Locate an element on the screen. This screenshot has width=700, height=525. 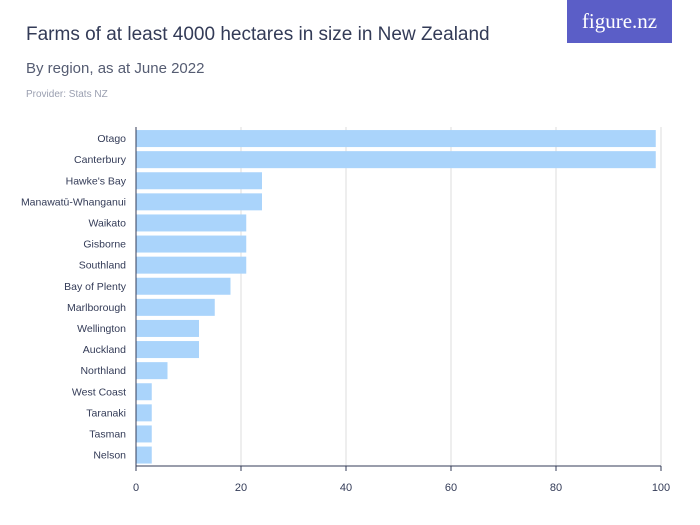
category-label: Nelson is located at coordinates (109, 456).